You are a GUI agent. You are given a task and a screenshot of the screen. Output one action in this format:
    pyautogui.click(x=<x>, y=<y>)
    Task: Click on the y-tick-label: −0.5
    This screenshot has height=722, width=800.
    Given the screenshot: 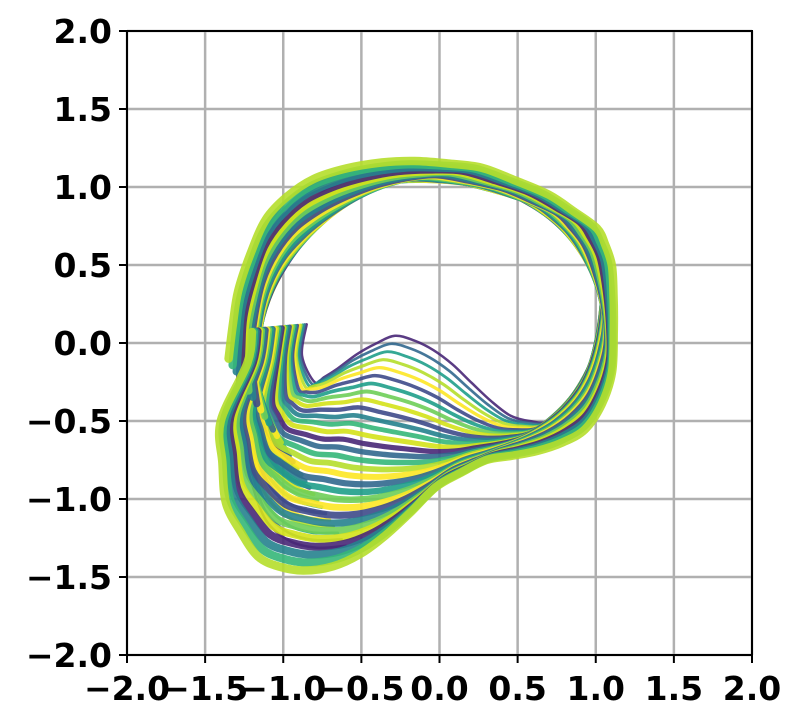 What is the action you would take?
    pyautogui.click(x=69, y=421)
    